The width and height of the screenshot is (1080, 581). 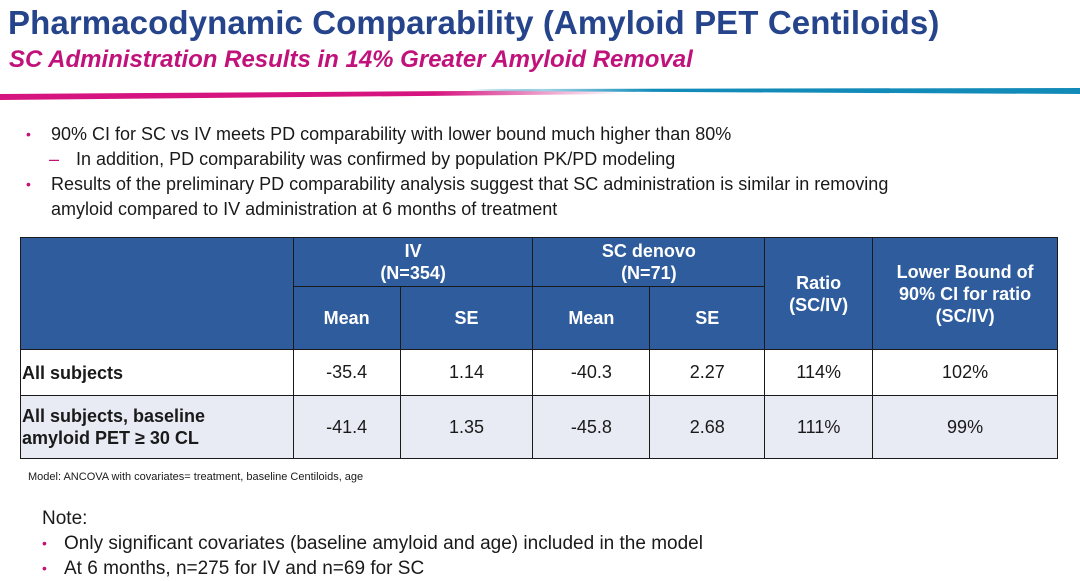 I want to click on table-subheader-row: Mean SE Mean SE, so click(x=539, y=318).